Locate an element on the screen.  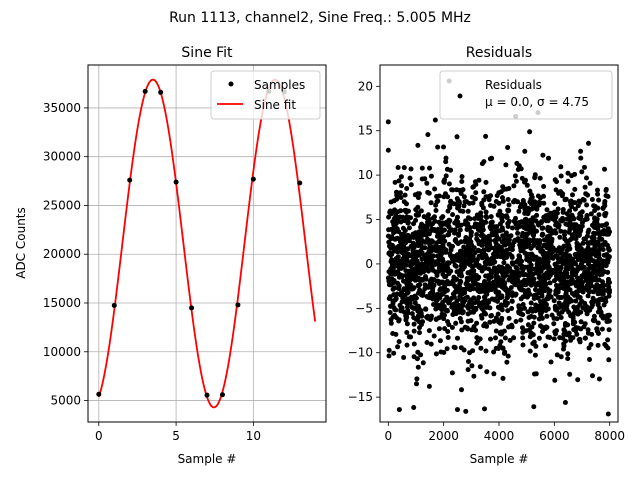
residuals-legend: Residuals μ = 0.0, σ = 4.75 is located at coordinates (526, 95).